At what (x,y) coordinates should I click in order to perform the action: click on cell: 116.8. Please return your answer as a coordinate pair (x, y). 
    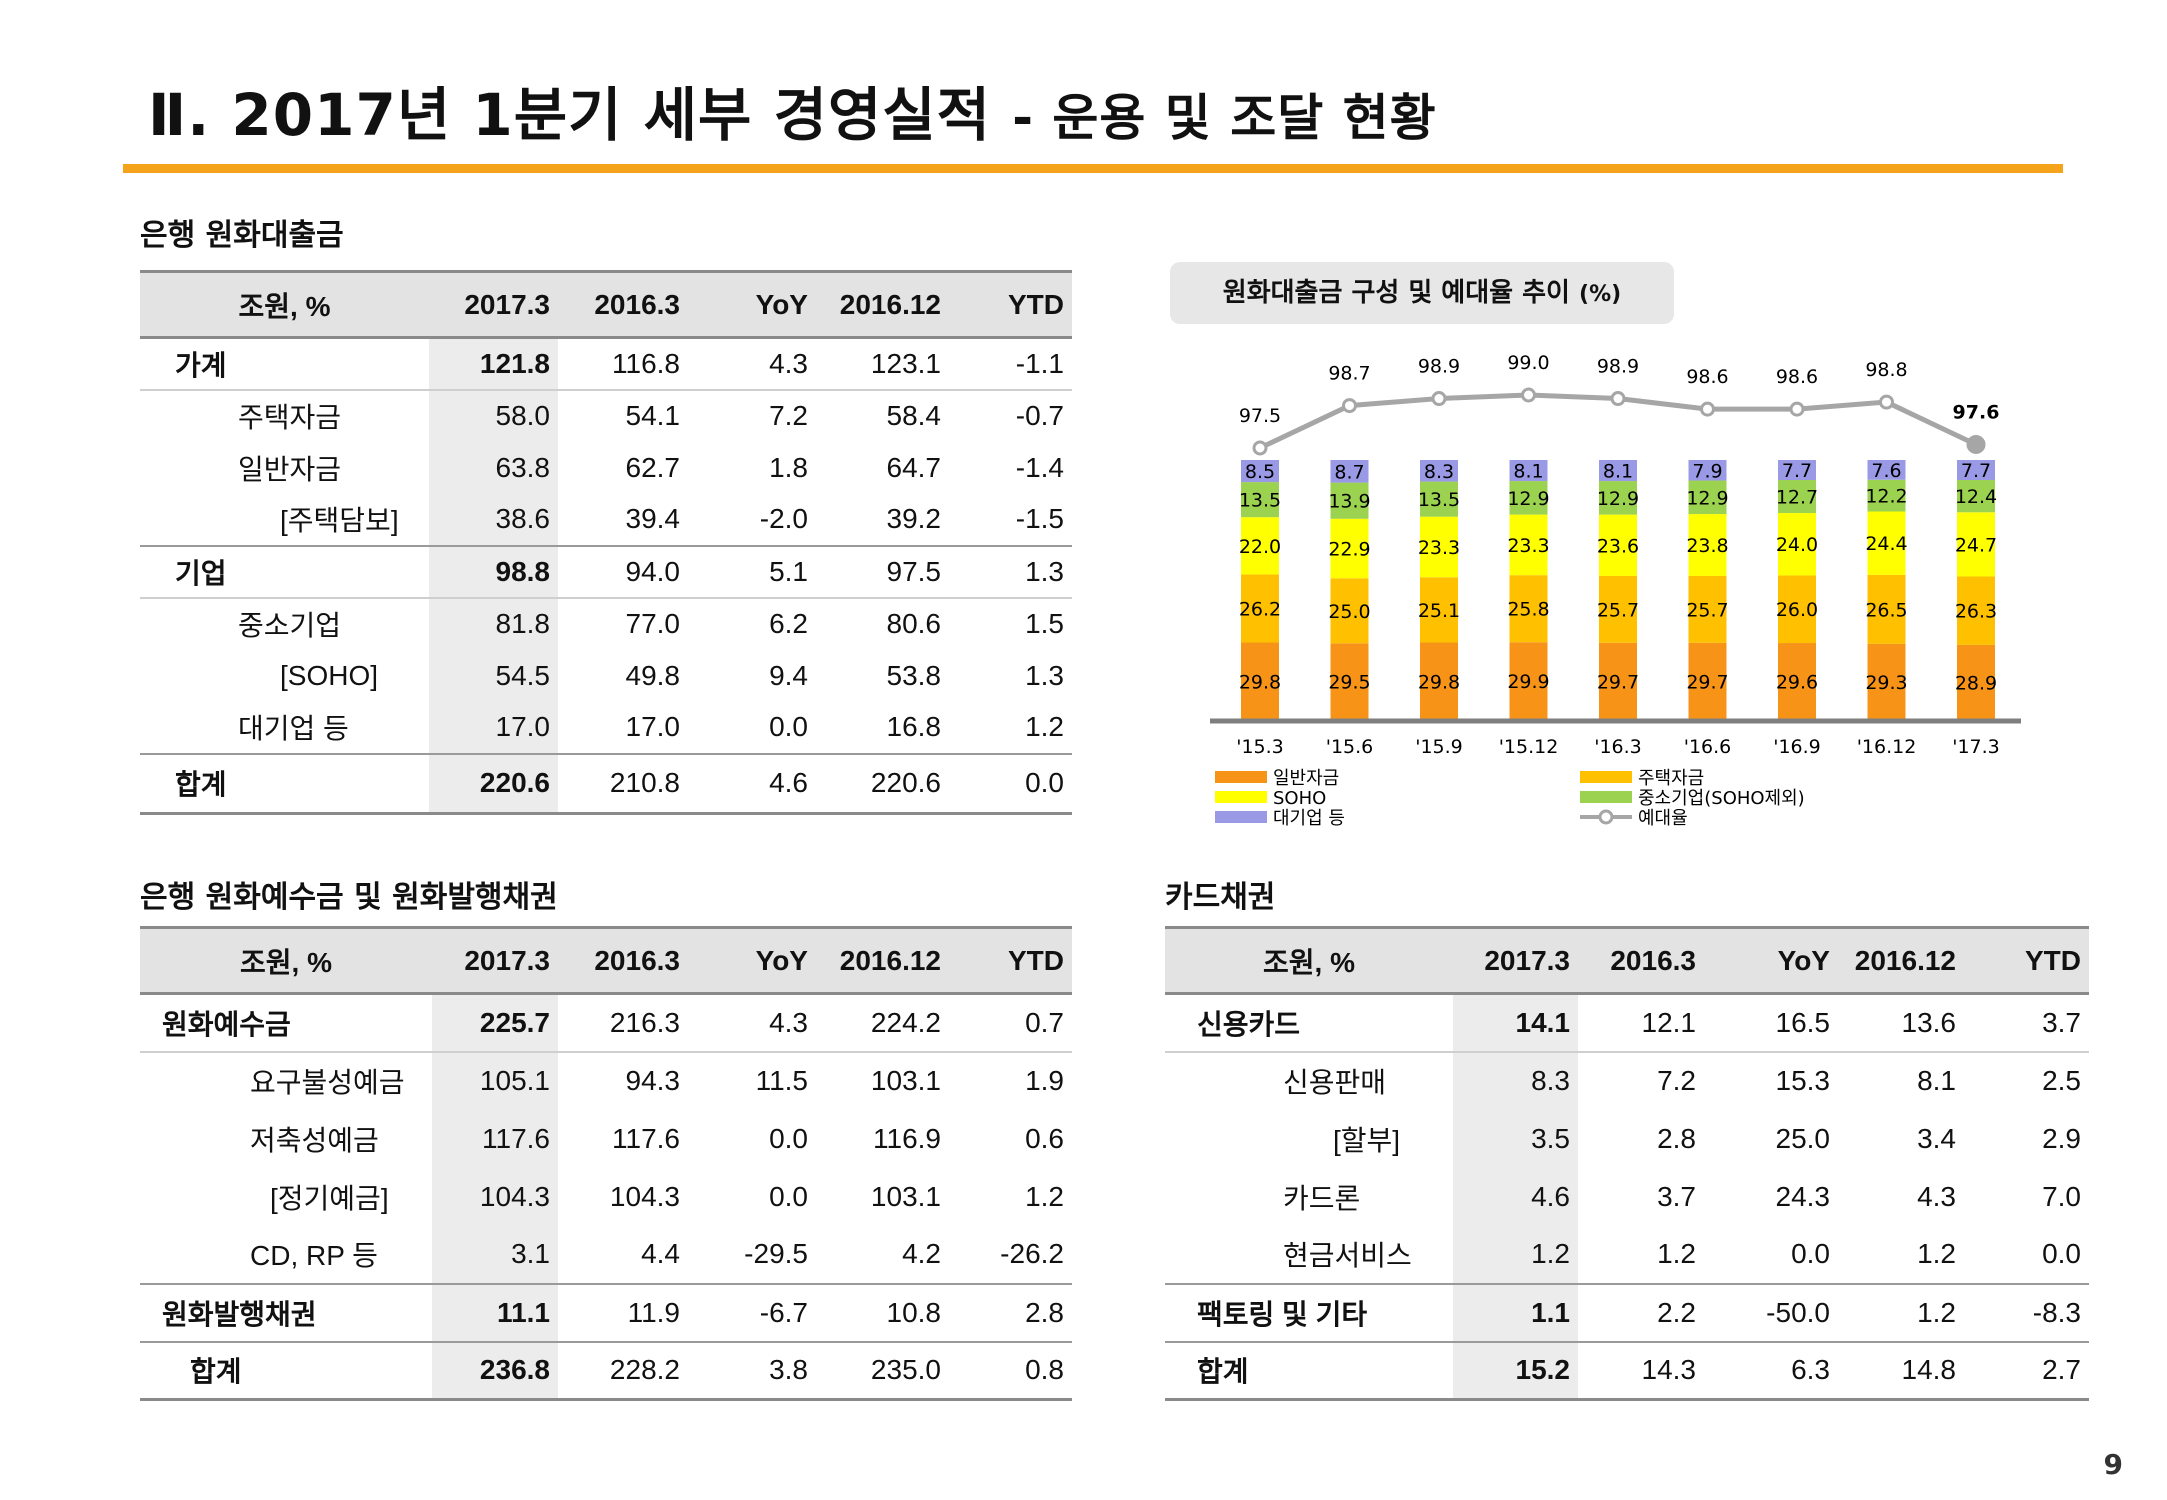
    Looking at the image, I should click on (646, 363).